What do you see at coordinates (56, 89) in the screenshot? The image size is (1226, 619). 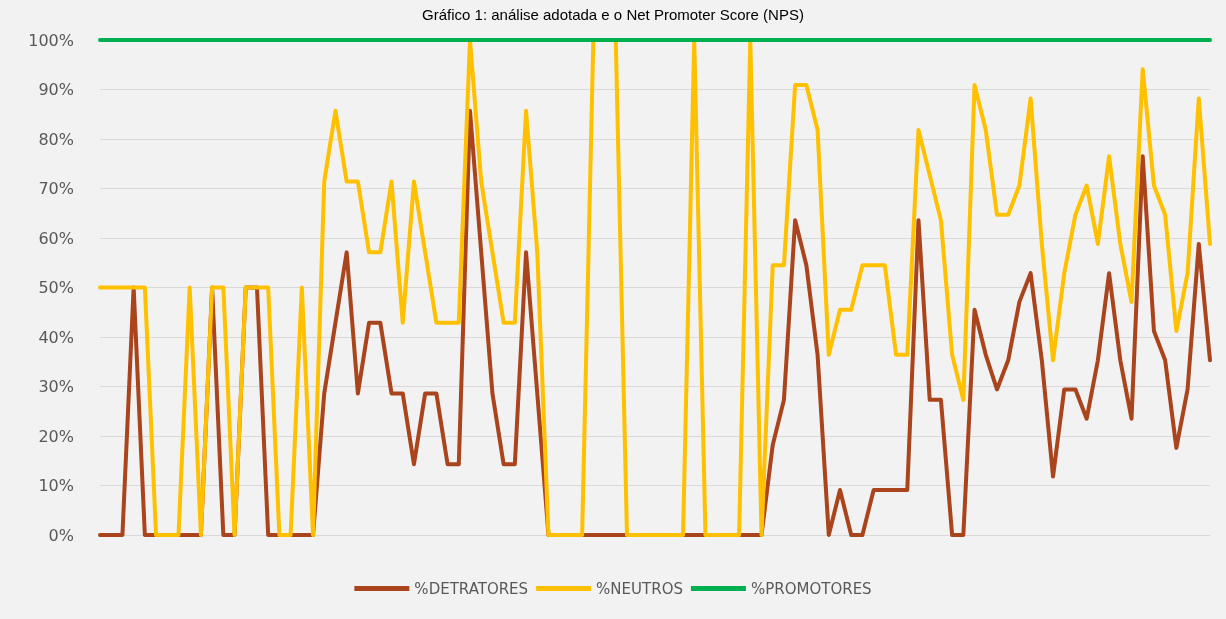 I see `y-tick-label: 90%` at bounding box center [56, 89].